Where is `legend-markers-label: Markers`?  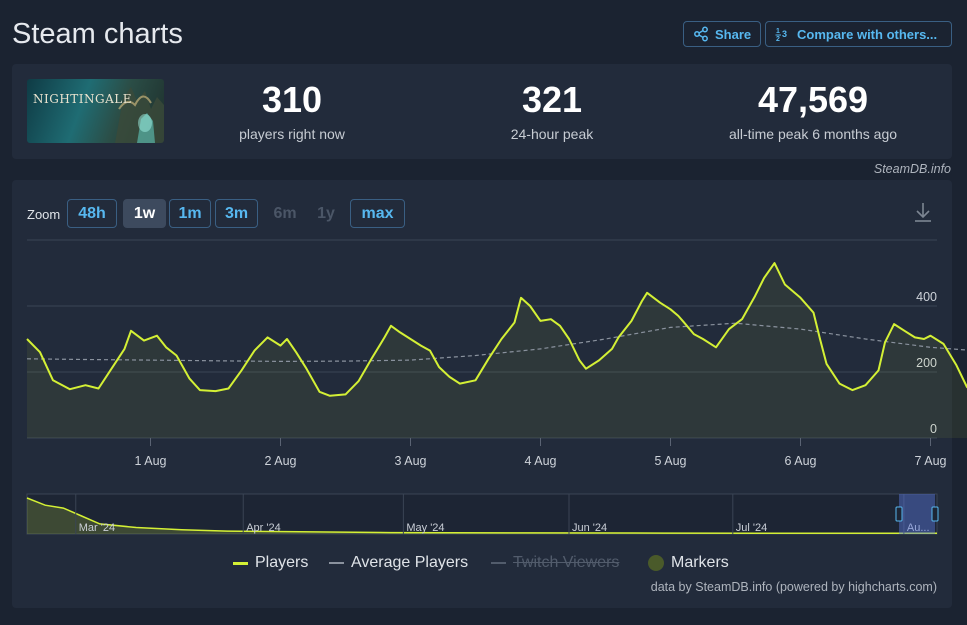
legend-markers-label: Markers is located at coordinates (700, 562).